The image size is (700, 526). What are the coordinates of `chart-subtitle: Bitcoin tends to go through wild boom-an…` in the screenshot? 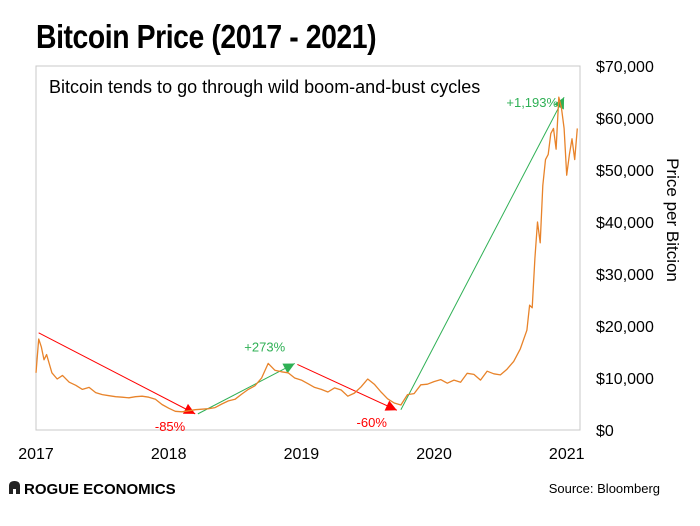 It's located at (264, 87).